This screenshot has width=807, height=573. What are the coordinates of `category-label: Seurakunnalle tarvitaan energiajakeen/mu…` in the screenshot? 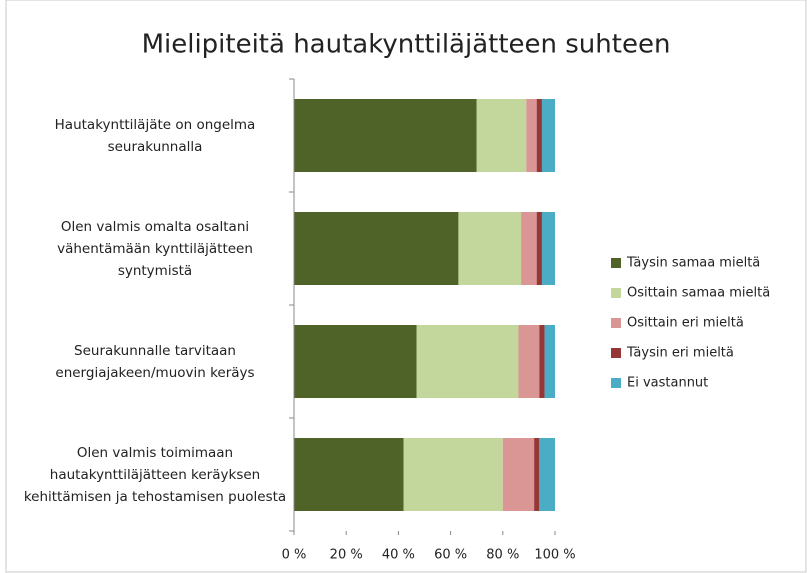 It's located at (155, 361).